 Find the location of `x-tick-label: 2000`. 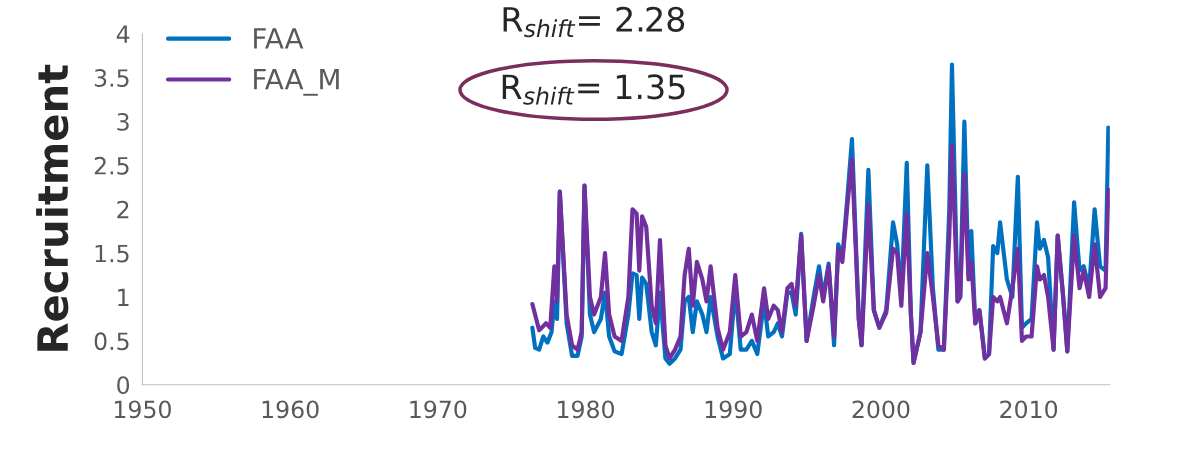

x-tick-label: 2000 is located at coordinates (881, 409).